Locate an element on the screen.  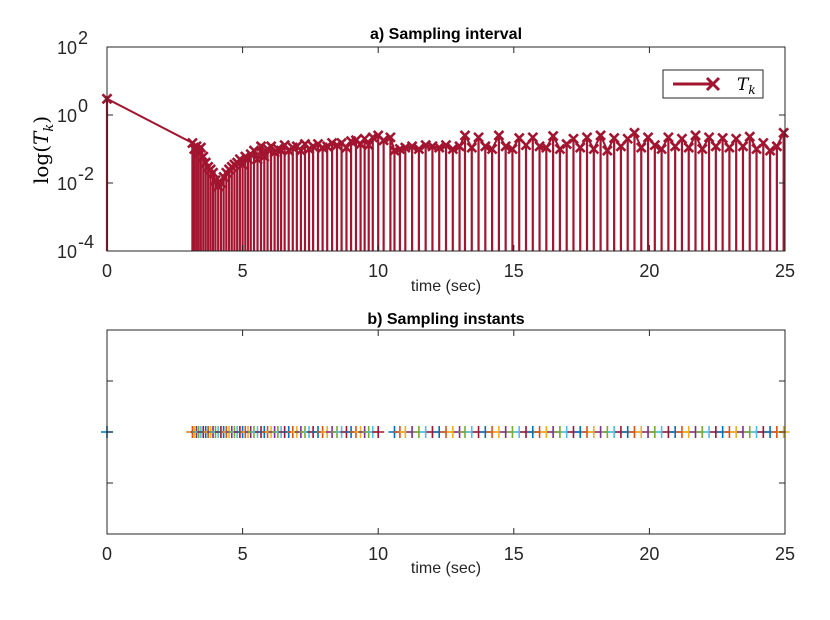
a-xtick-label-2: 10 is located at coordinates (378, 271).